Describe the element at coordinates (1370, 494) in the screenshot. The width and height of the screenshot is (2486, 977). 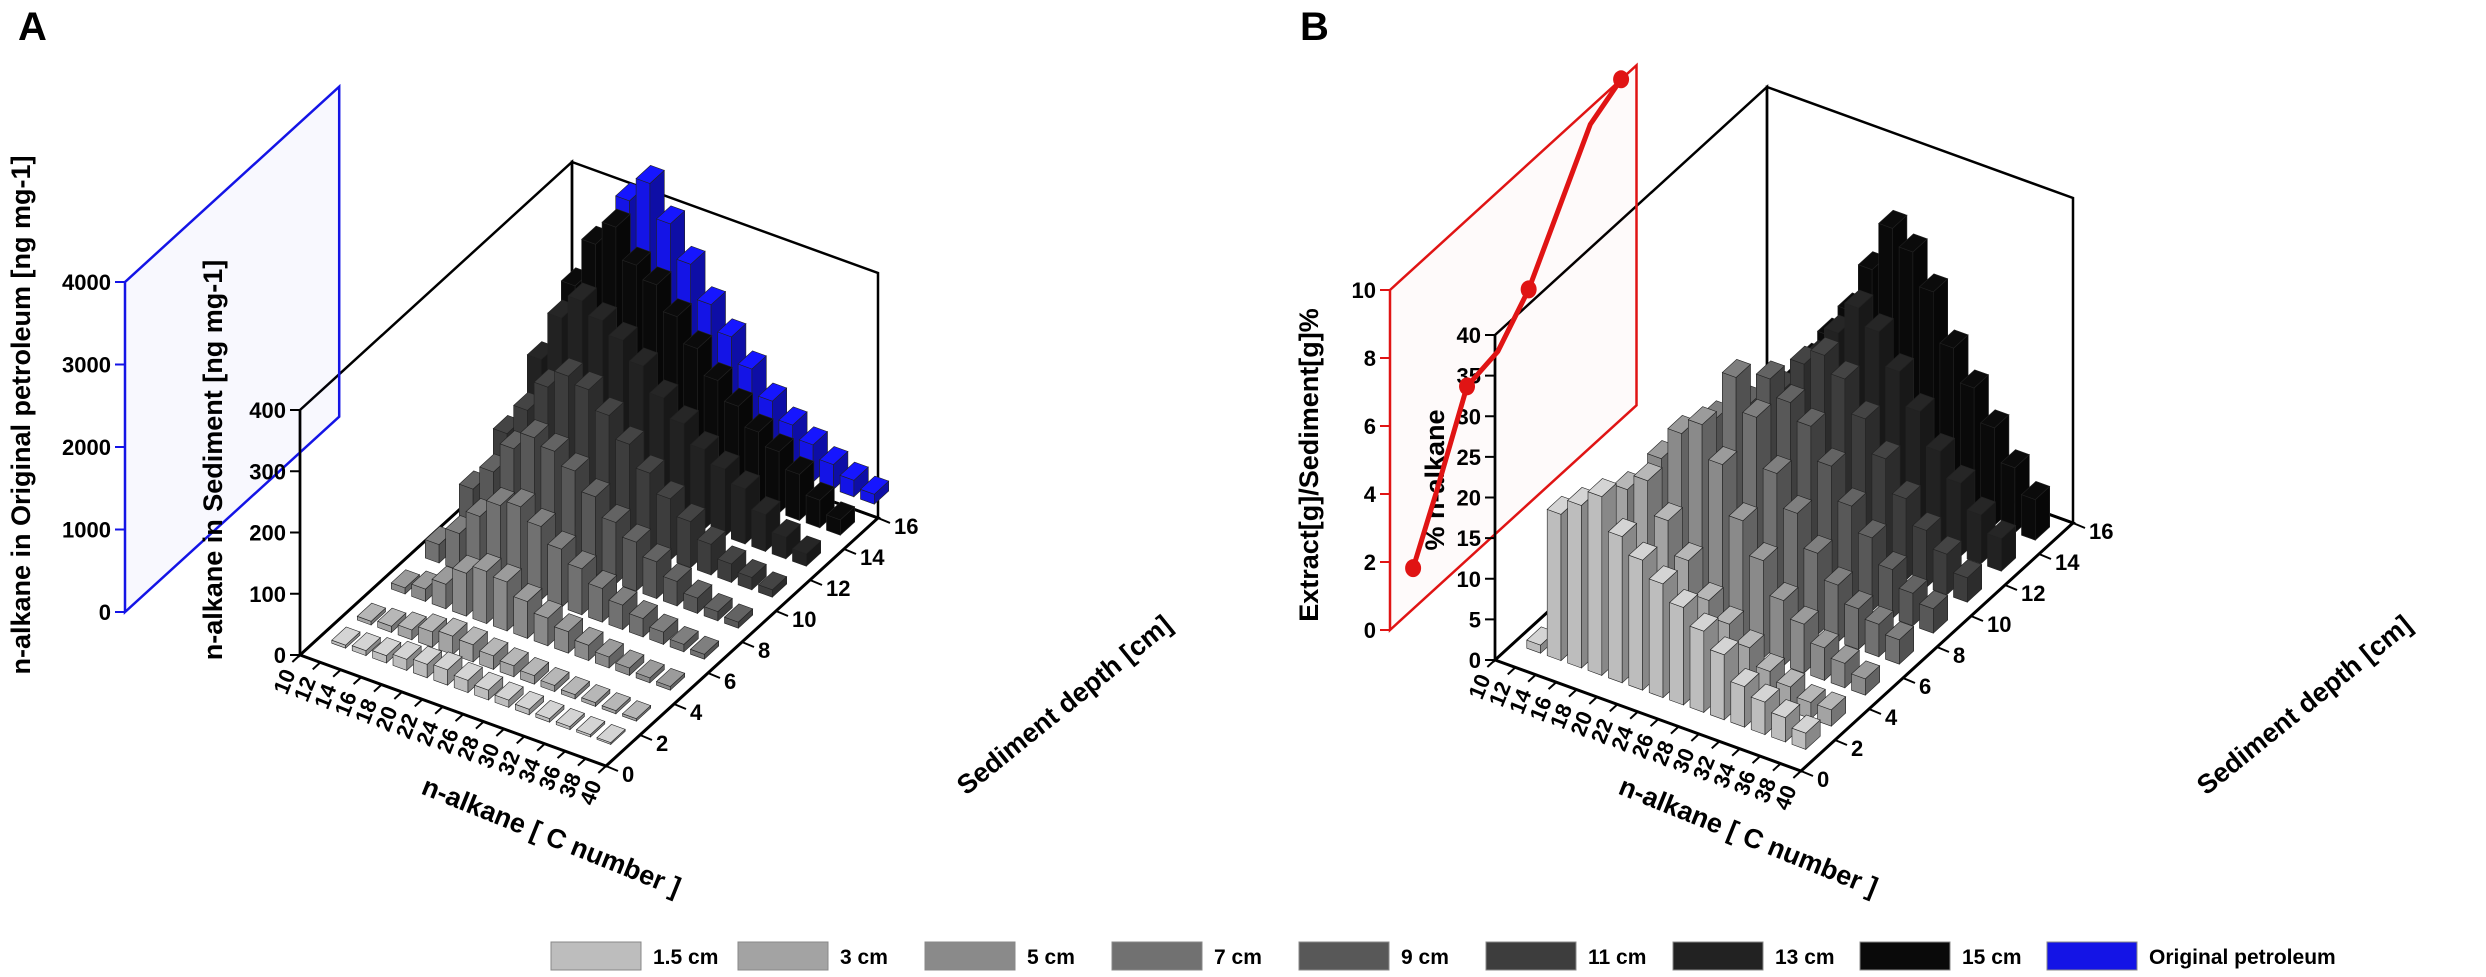
I see `secondary-z-tick-label: 4` at that location.